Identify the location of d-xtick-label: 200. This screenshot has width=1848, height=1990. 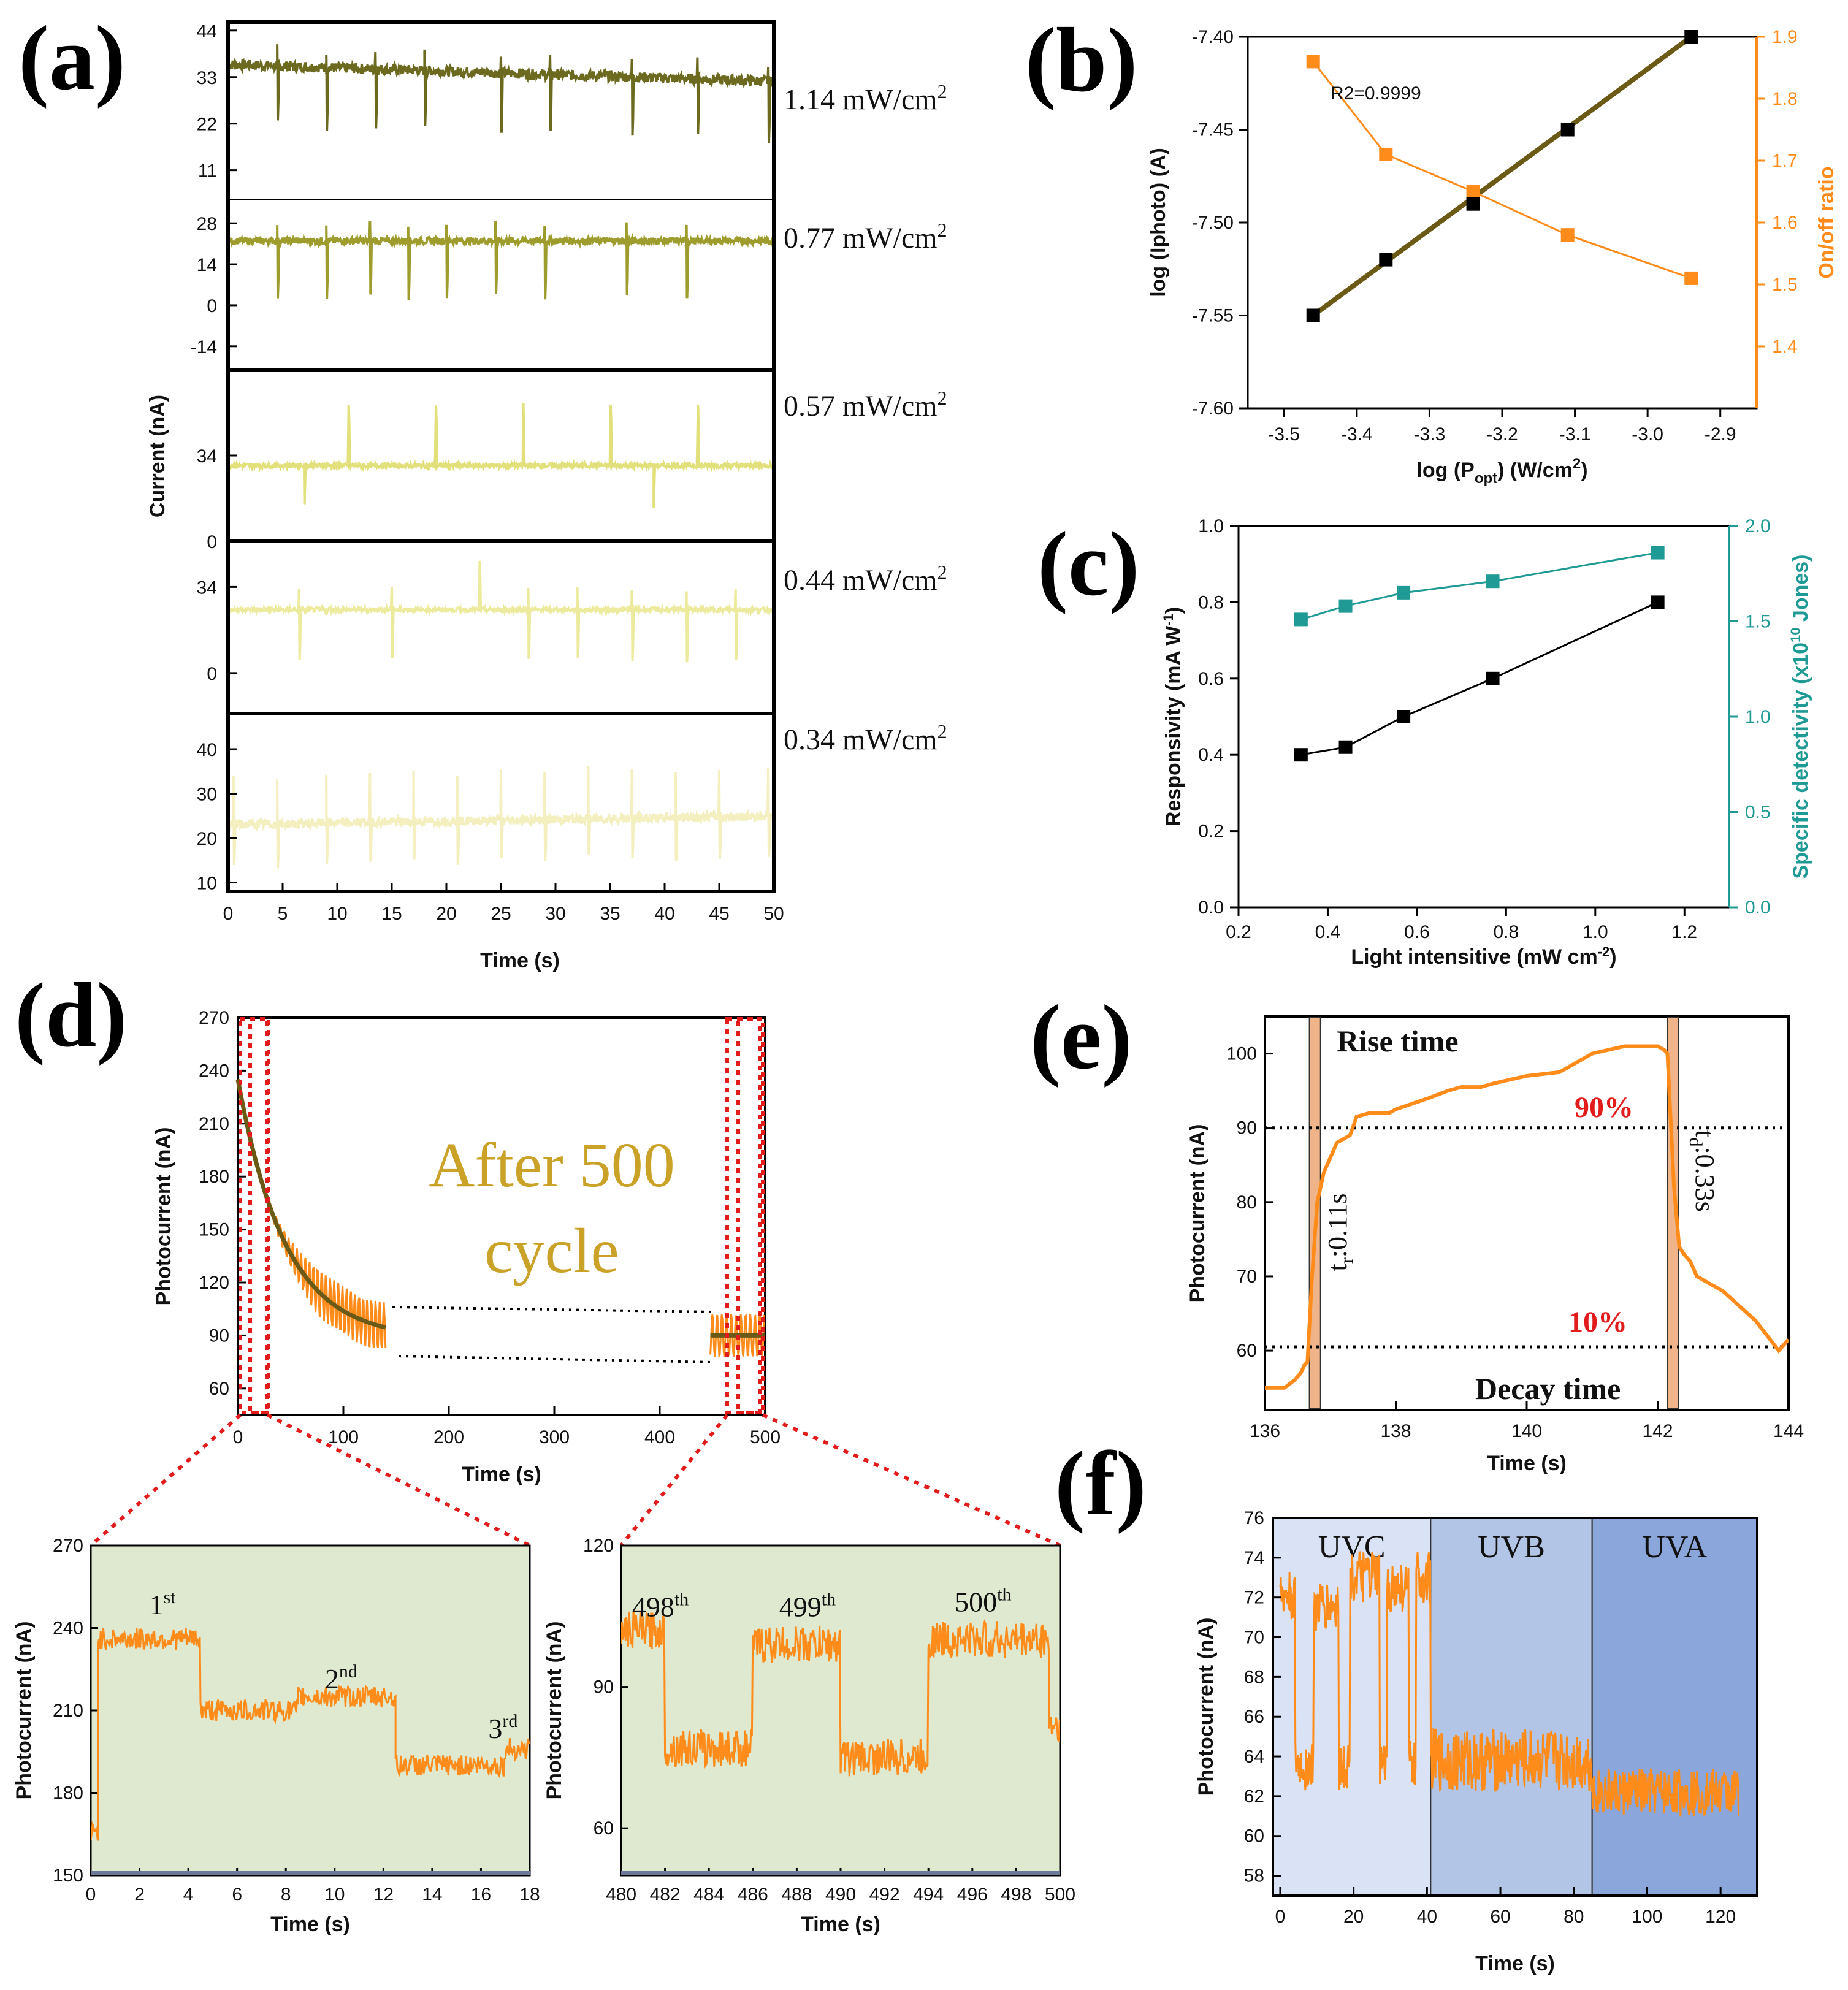
(449, 1437).